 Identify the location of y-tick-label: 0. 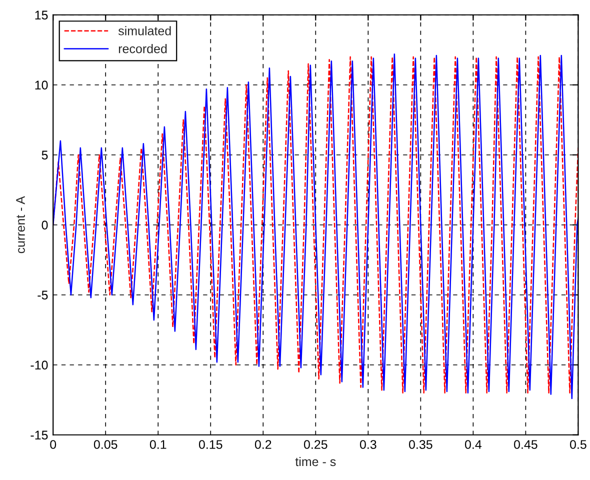
(45, 225).